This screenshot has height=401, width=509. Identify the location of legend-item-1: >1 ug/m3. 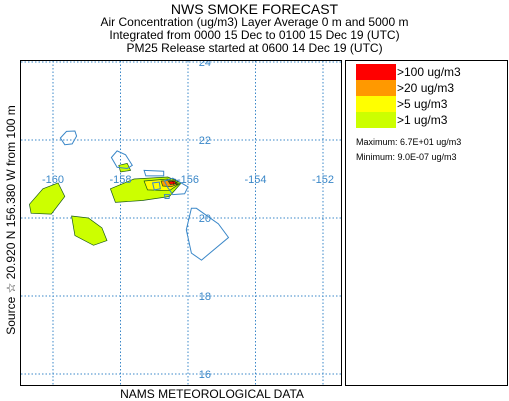
(431, 120).